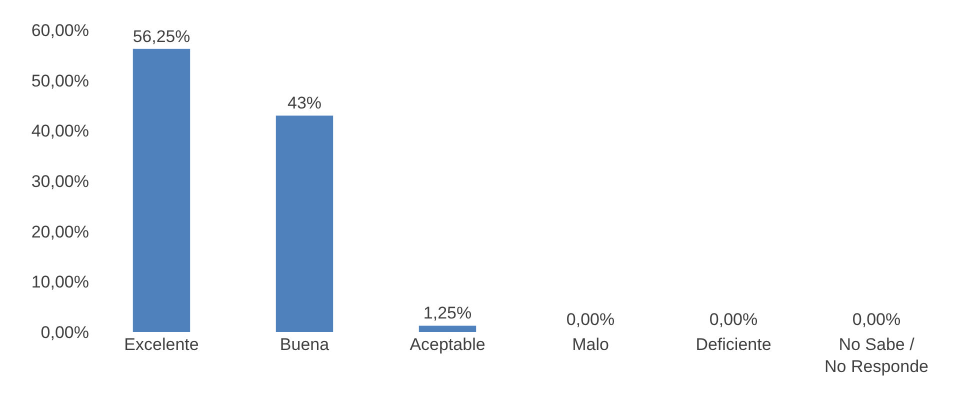 Image resolution: width=968 pixels, height=402 pixels. Describe the element at coordinates (448, 344) in the screenshot. I see `x-tick-label: Aceptable` at that location.